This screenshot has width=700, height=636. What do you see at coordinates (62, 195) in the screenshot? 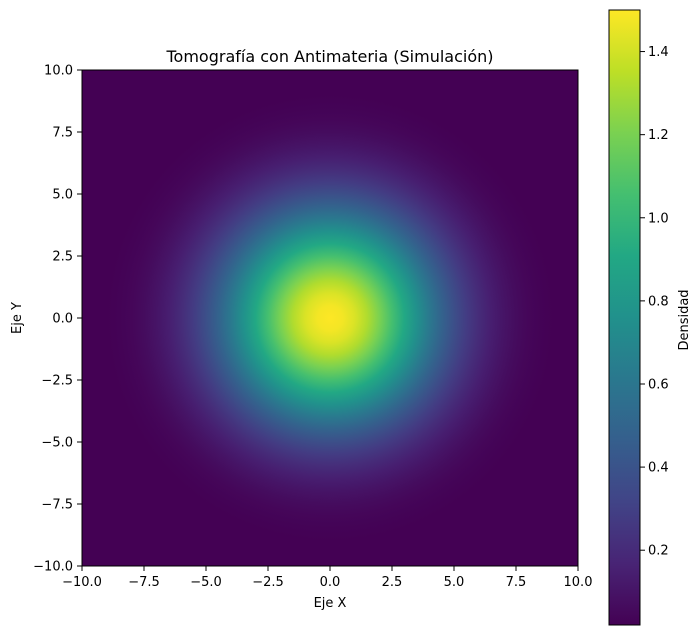
I see `y-tick-label: 5.0` at bounding box center [62, 195].